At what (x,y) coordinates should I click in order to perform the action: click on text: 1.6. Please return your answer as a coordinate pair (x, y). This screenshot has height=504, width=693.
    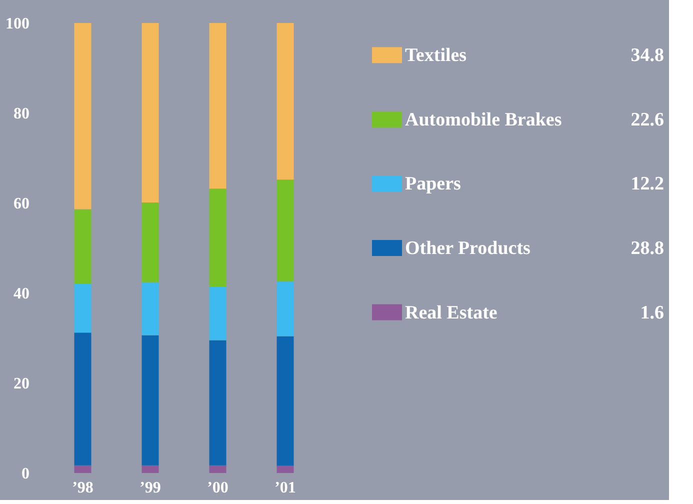
    Looking at the image, I should click on (652, 313).